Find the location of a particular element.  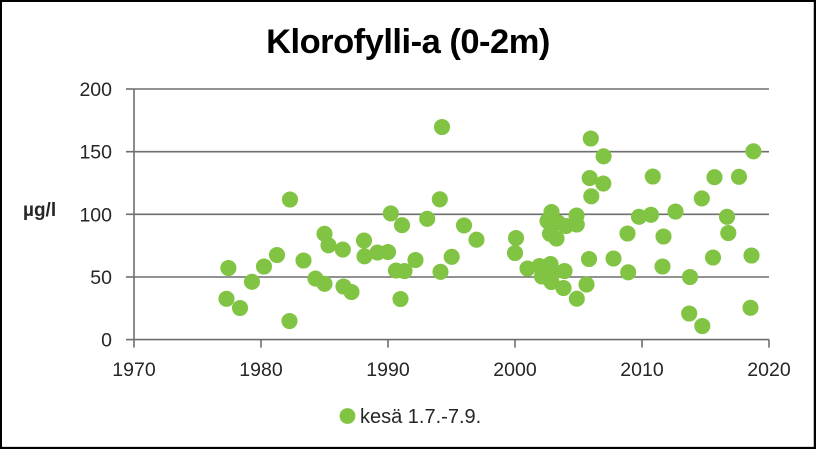

svg-text: 2020 is located at coordinates (769, 370).